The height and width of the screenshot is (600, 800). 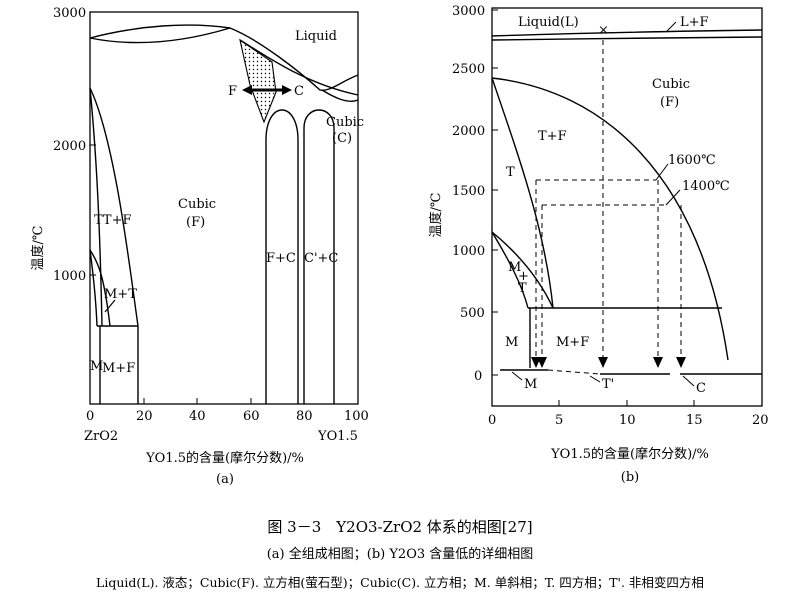 I want to click on panel-b-solidus, so click(x=627, y=38).